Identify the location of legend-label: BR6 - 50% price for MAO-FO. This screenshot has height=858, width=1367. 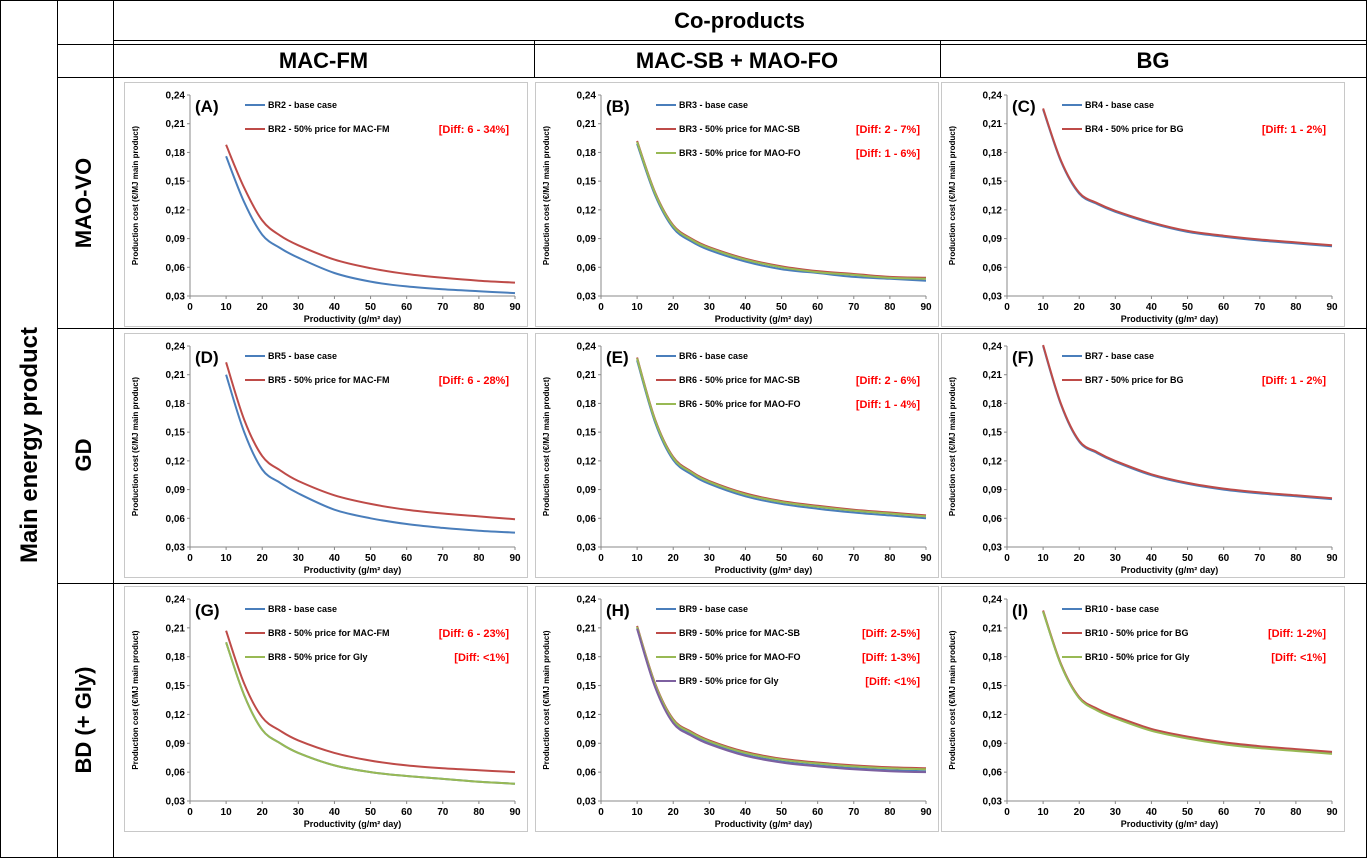
(740, 404).